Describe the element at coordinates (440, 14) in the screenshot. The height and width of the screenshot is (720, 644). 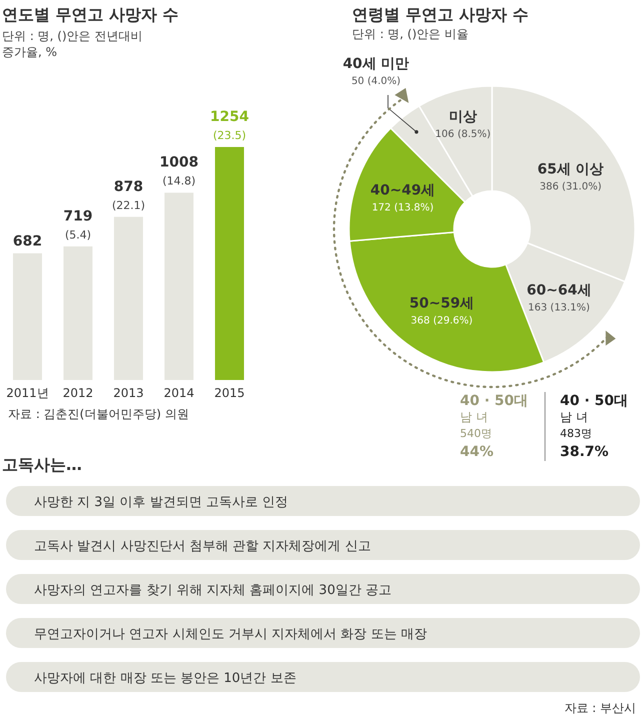
I see `chart-title: 연령별 무연고 사망자 수` at that location.